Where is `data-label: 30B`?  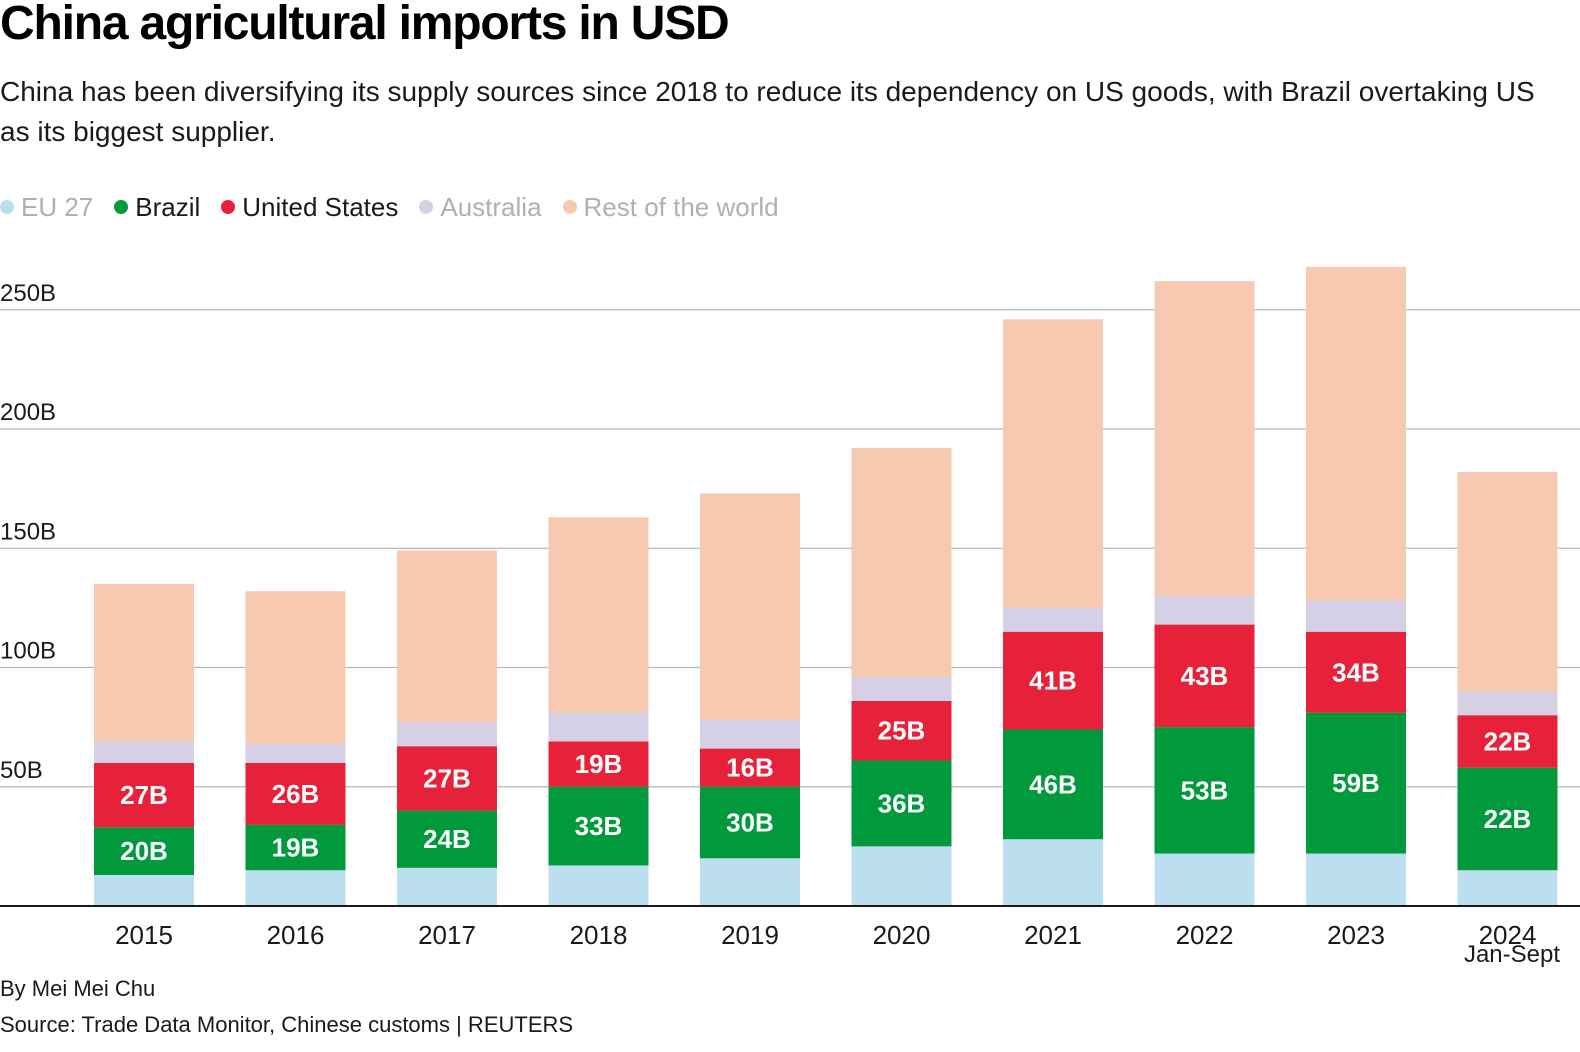
data-label: 30B is located at coordinates (750, 823).